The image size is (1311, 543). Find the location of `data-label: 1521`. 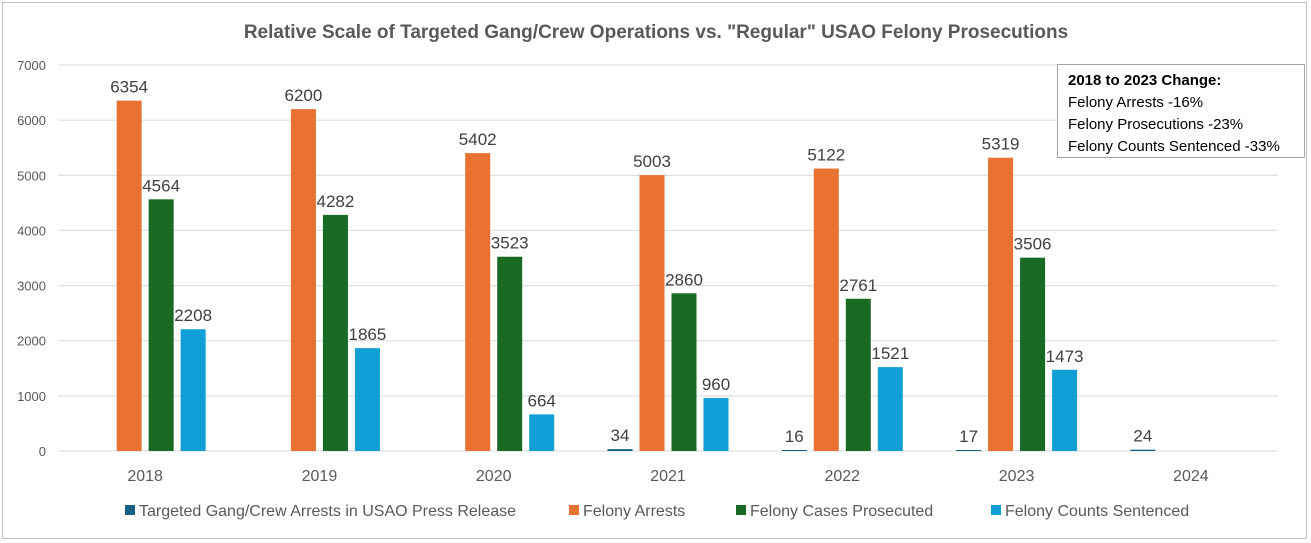

data-label: 1521 is located at coordinates (890, 353).